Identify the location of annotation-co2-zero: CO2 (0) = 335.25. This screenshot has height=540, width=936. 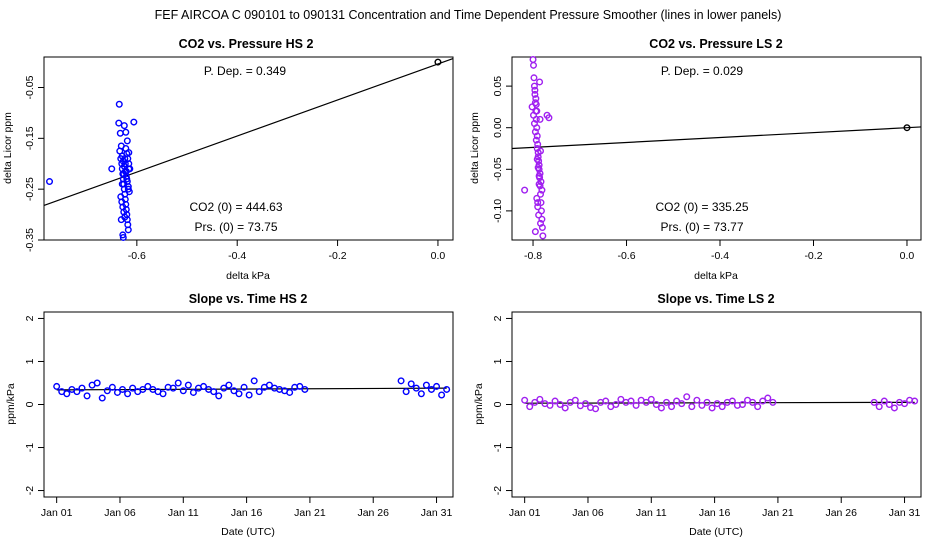
(701, 207).